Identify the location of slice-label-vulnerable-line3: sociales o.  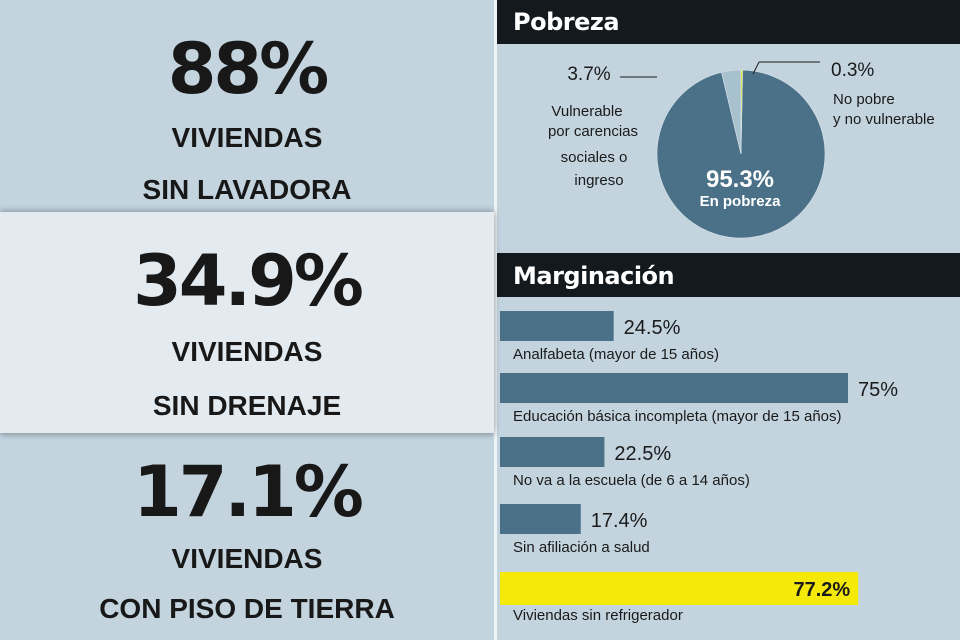
(594, 157).